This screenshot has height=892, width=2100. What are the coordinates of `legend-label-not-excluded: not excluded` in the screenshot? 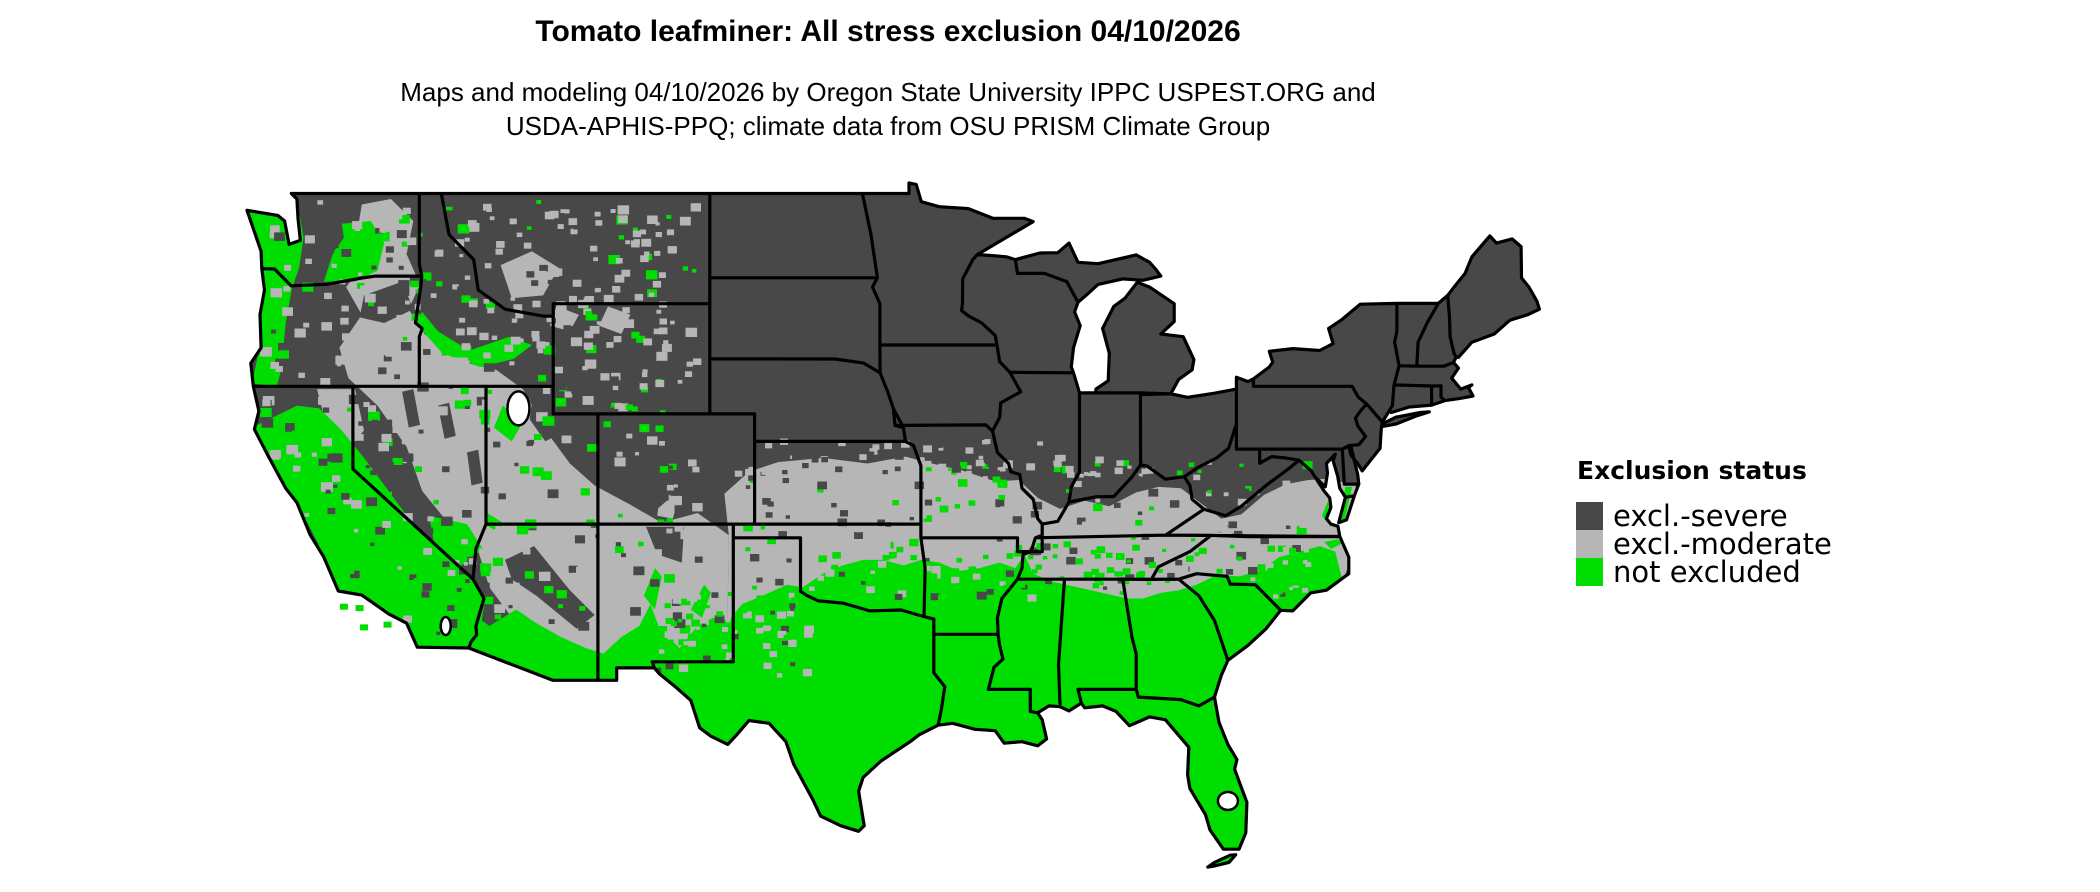 It's located at (1707, 572).